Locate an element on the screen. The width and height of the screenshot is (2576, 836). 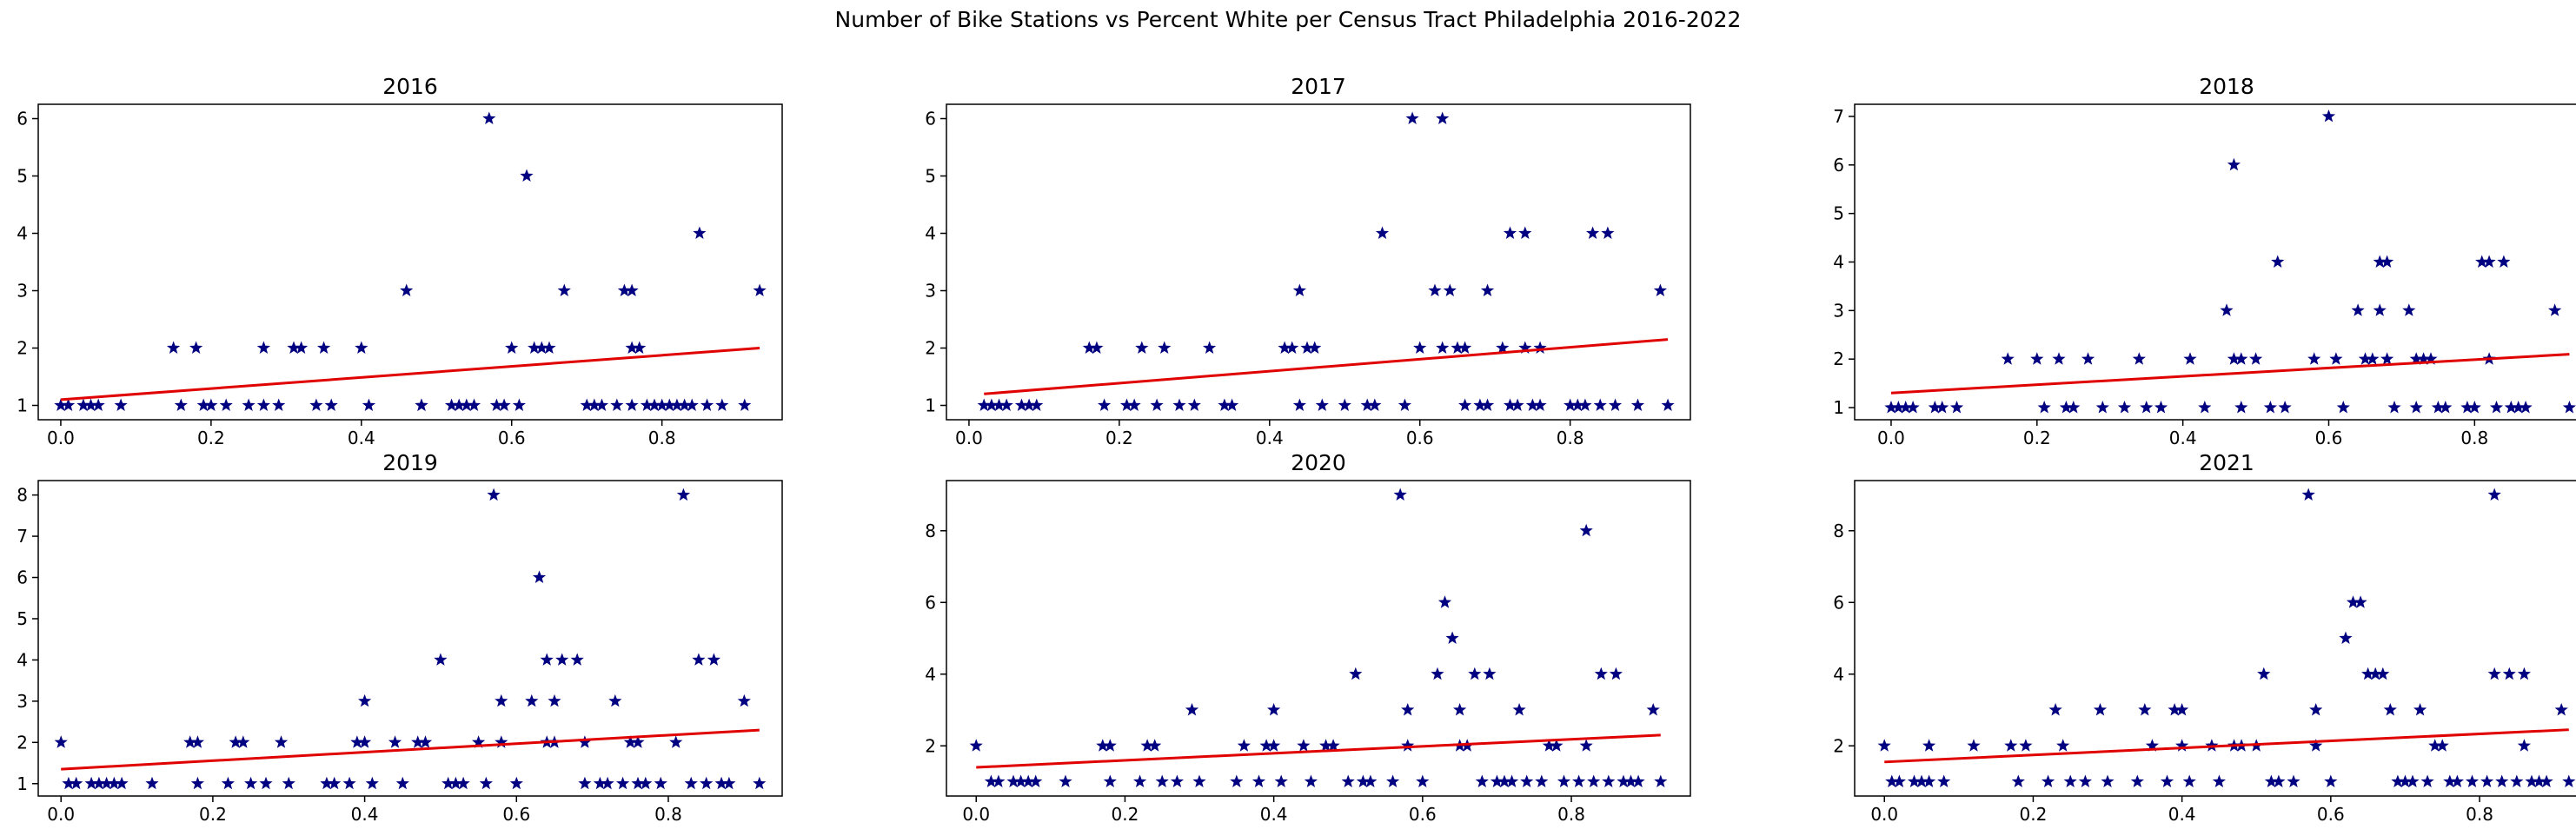
y-tick-label: 6 is located at coordinates (1838, 166).